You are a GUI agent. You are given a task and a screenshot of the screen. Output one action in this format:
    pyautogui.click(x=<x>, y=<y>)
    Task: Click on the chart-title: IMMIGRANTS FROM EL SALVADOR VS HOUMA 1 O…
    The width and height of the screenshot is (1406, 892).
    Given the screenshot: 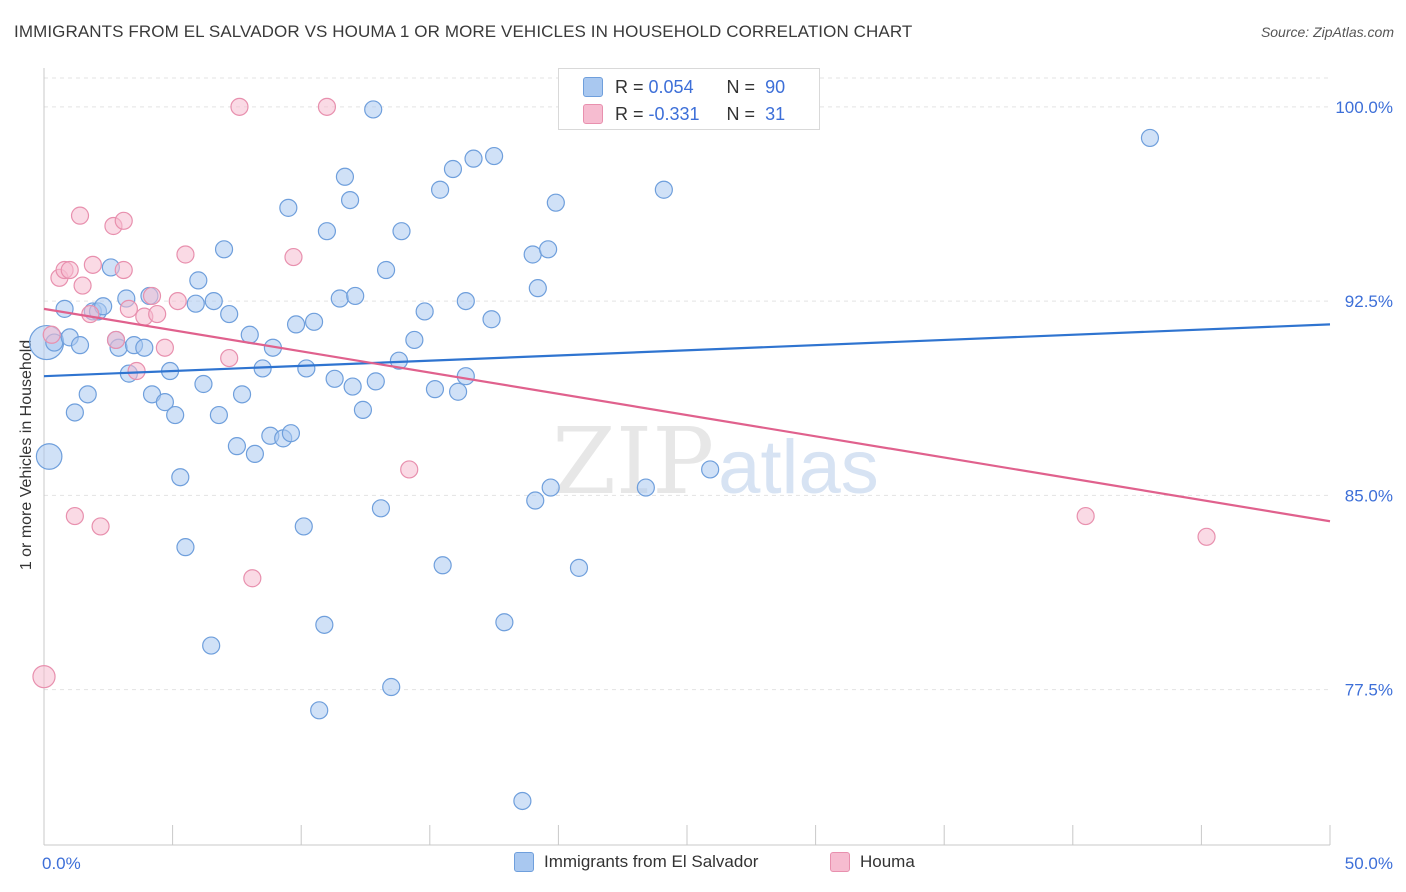 What is the action you would take?
    pyautogui.click(x=463, y=31)
    